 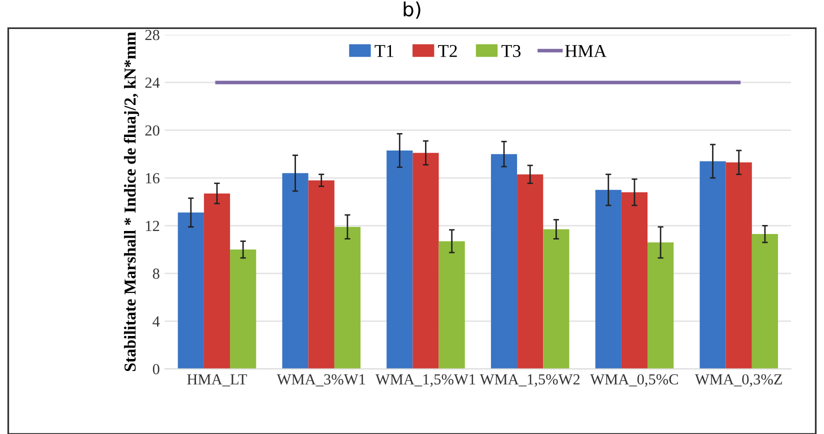 I want to click on y-axis-title: Stabilitate Marshall * Indice de fluaj/2, kN*mm, so click(x=132, y=202).